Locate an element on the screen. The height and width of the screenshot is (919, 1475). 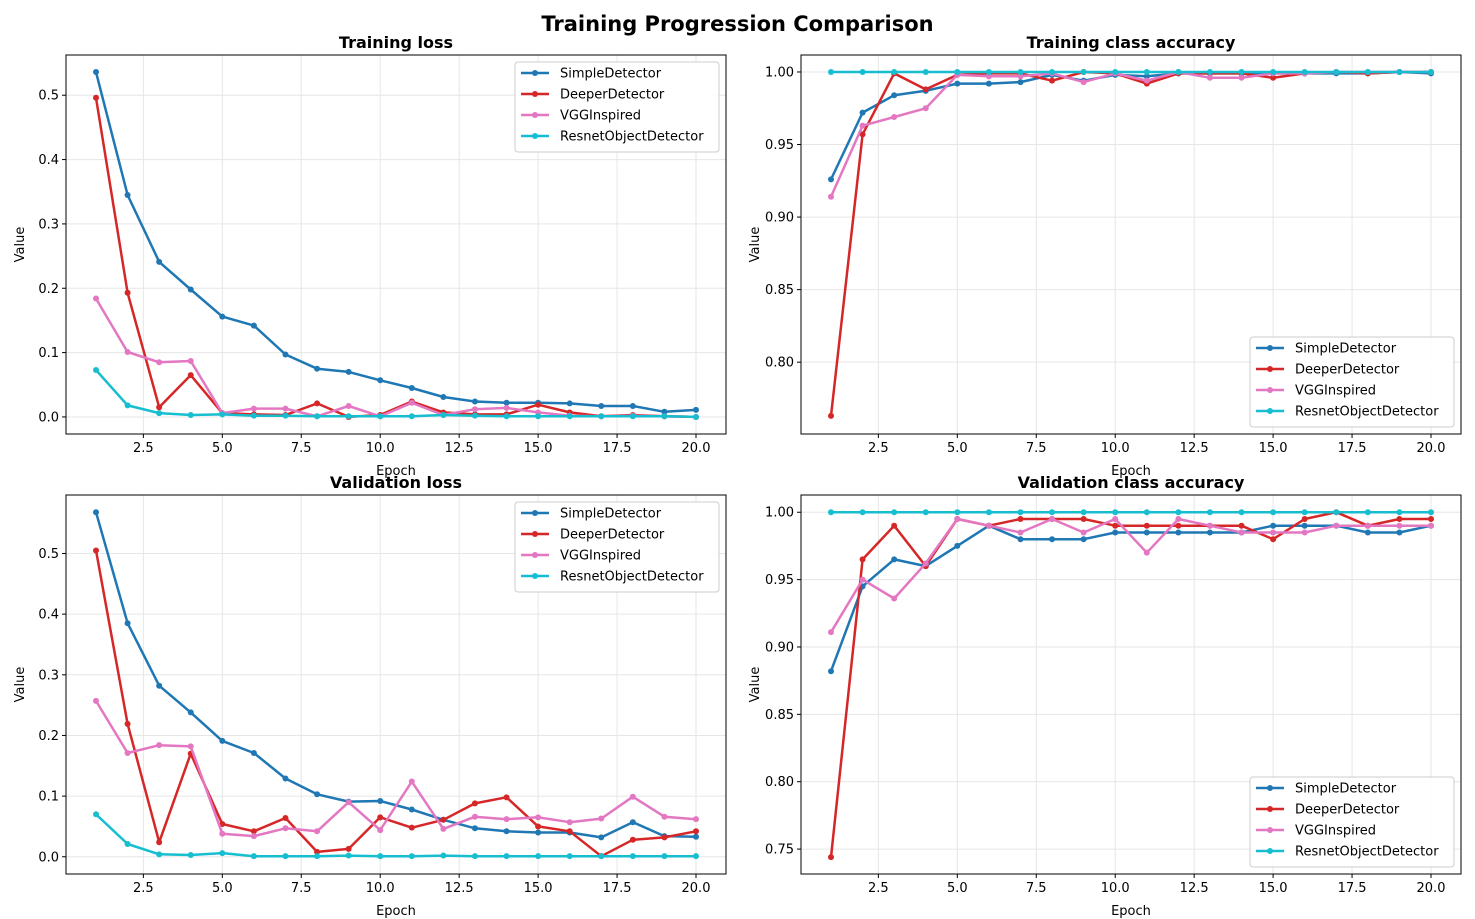
x-tick-label: 15.0 is located at coordinates (538, 888).